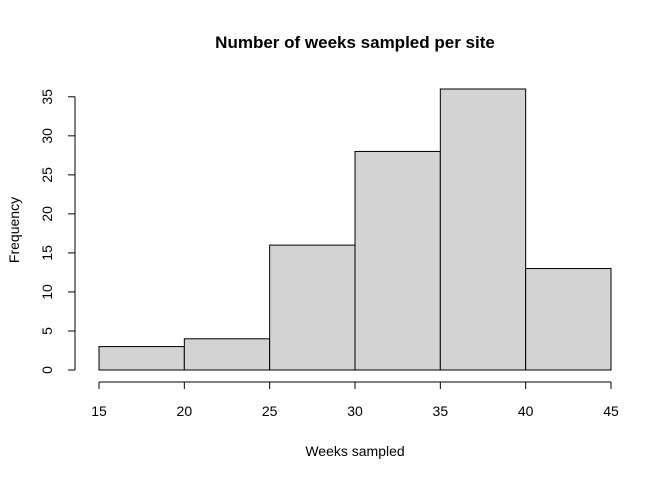 The width and height of the screenshot is (672, 480). What do you see at coordinates (47, 331) in the screenshot?
I see `y-tick-label-1: 5` at bounding box center [47, 331].